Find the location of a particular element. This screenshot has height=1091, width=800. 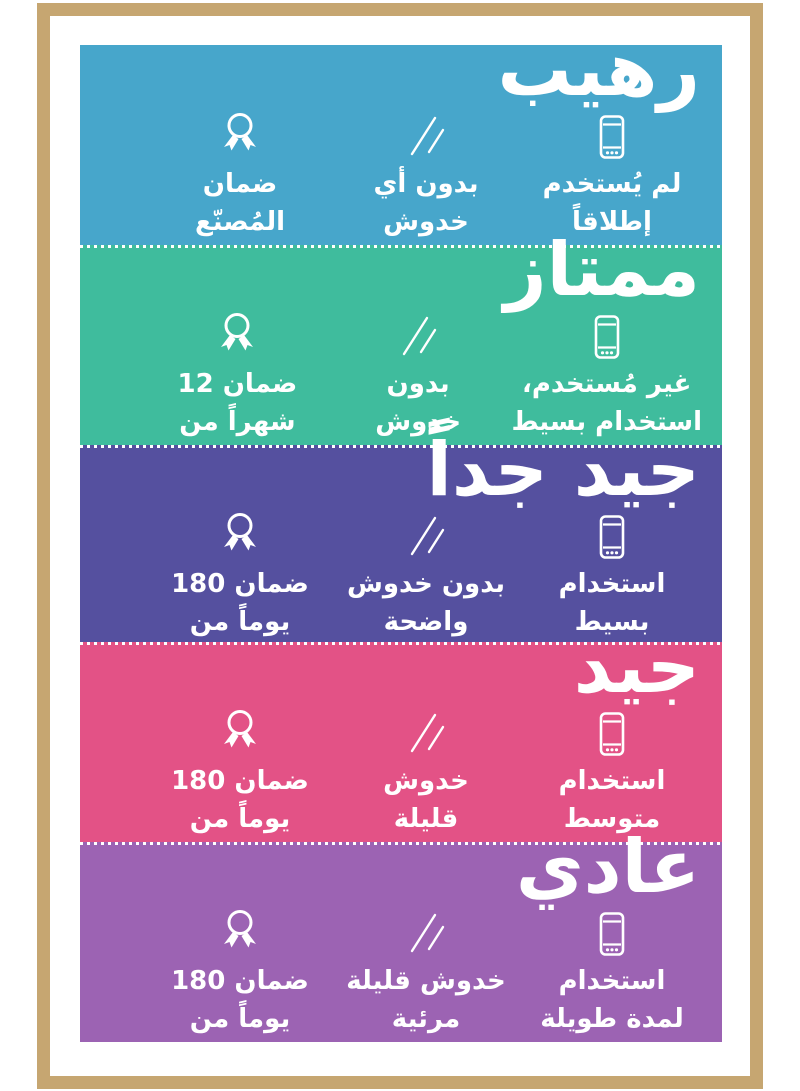

feature-text-line: بدون is located at coordinates (418, 384).